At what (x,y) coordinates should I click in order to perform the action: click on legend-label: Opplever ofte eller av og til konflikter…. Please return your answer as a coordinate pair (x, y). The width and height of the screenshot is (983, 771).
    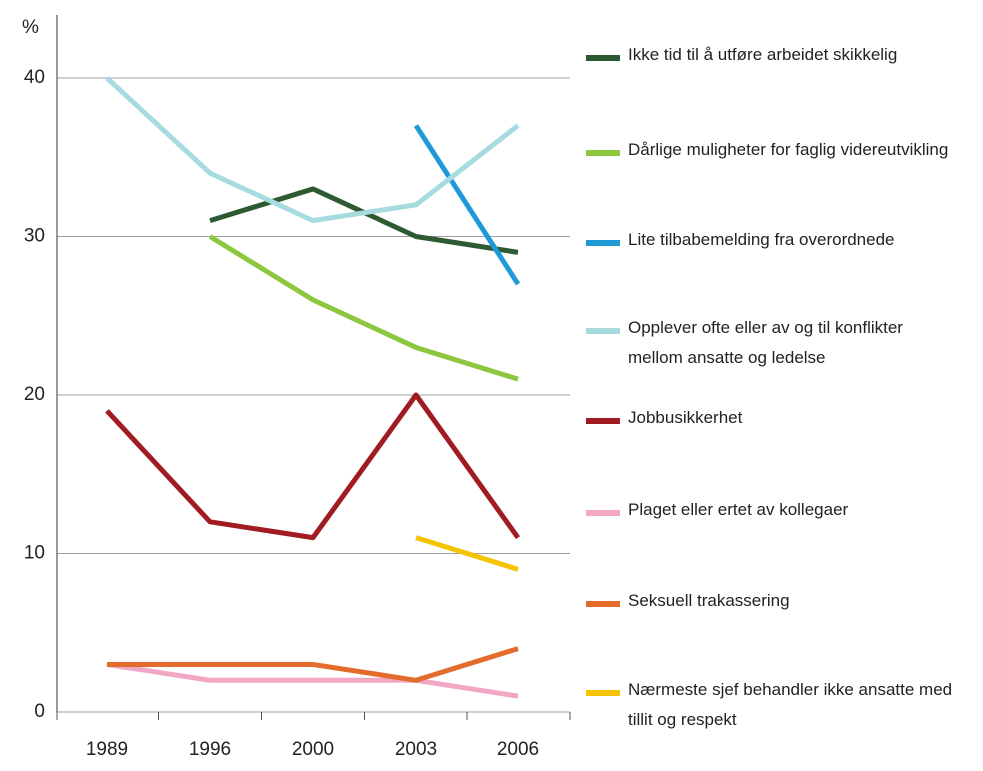
    Looking at the image, I should click on (765, 342).